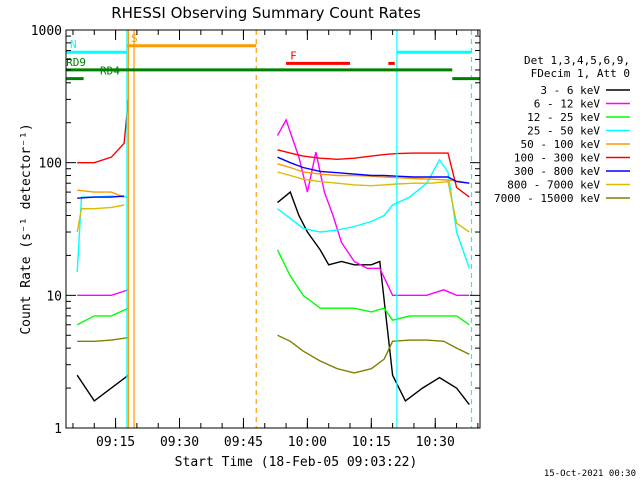 This screenshot has width=640, height=480. I want to click on legend-entry-label: 3 - 6 keV, so click(570, 90).